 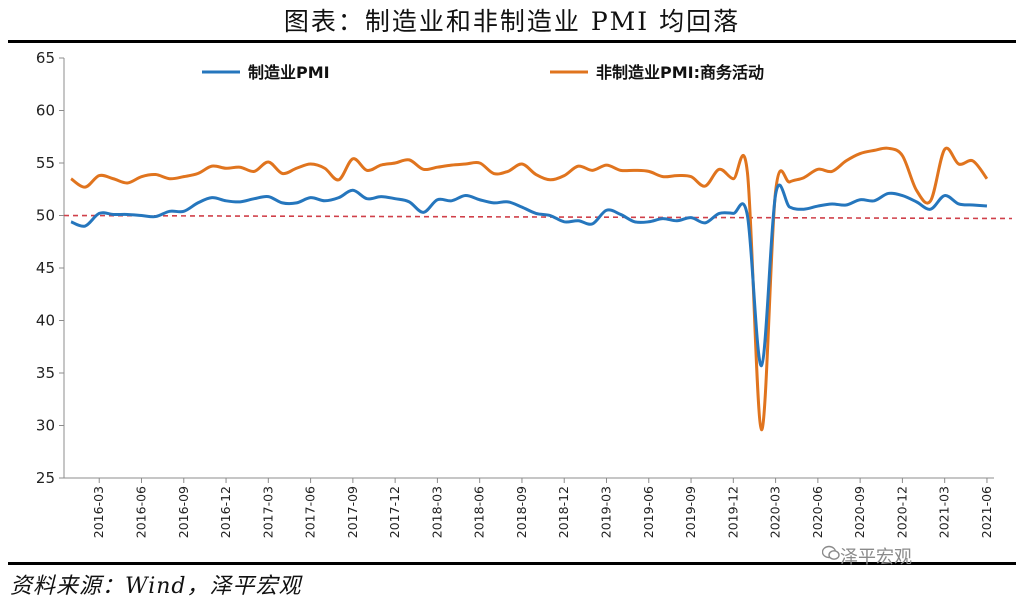 I want to click on x-tick-label: 2018-09, so click(x=521, y=512).